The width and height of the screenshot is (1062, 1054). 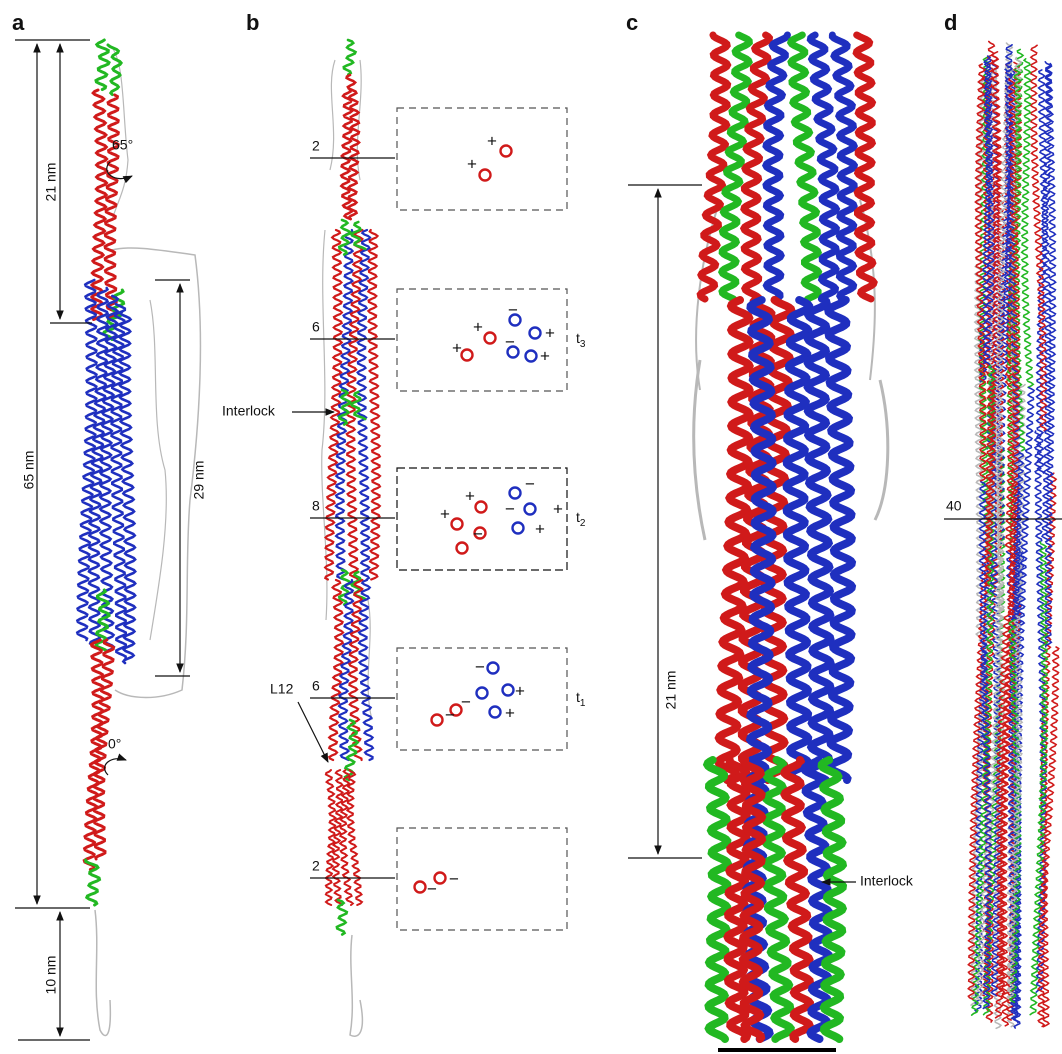 I want to click on level-label: 8, so click(x=316, y=506).